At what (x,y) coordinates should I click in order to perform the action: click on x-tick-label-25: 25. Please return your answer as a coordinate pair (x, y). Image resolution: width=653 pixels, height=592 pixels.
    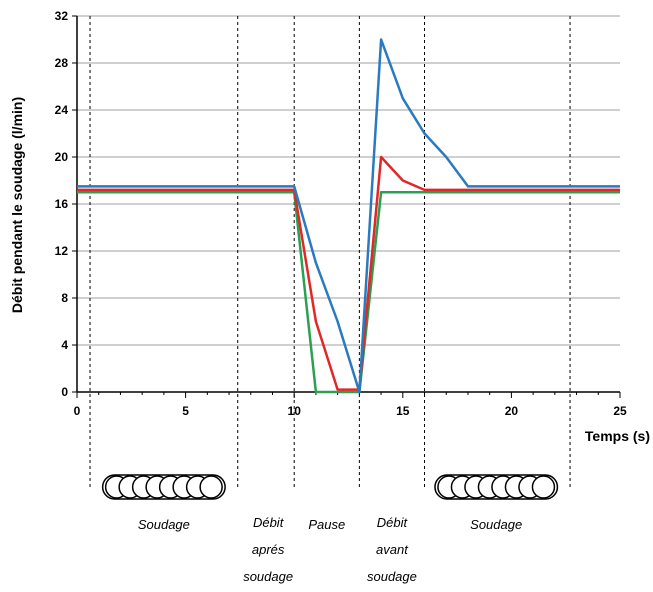
    Looking at the image, I should click on (620, 411).